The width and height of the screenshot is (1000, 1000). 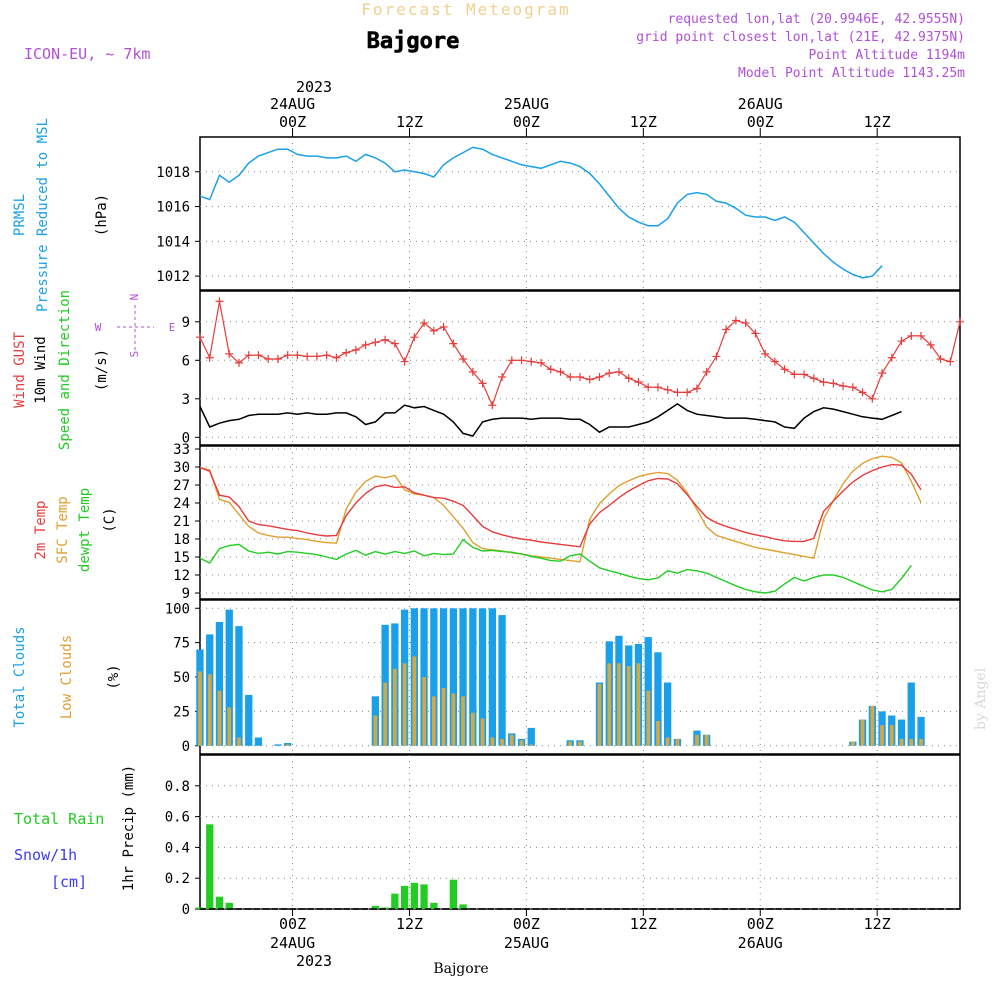 What do you see at coordinates (181, 522) in the screenshot?
I see `y-tick-label: 21` at bounding box center [181, 522].